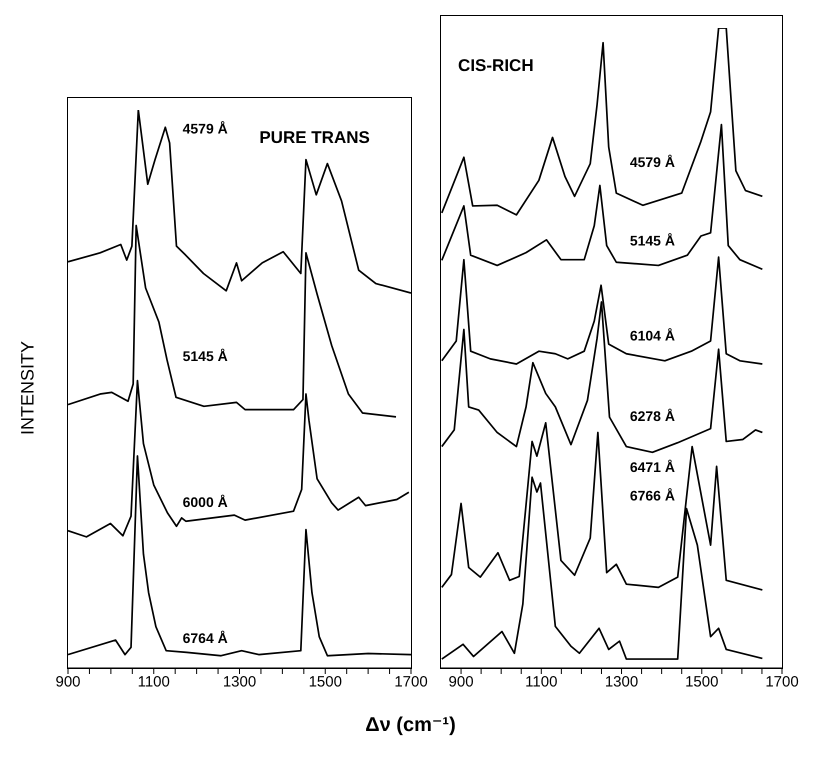 The image size is (821, 760). Describe the element at coordinates (205, 502) in the screenshot. I see `series-label: 6000 Å` at that location.